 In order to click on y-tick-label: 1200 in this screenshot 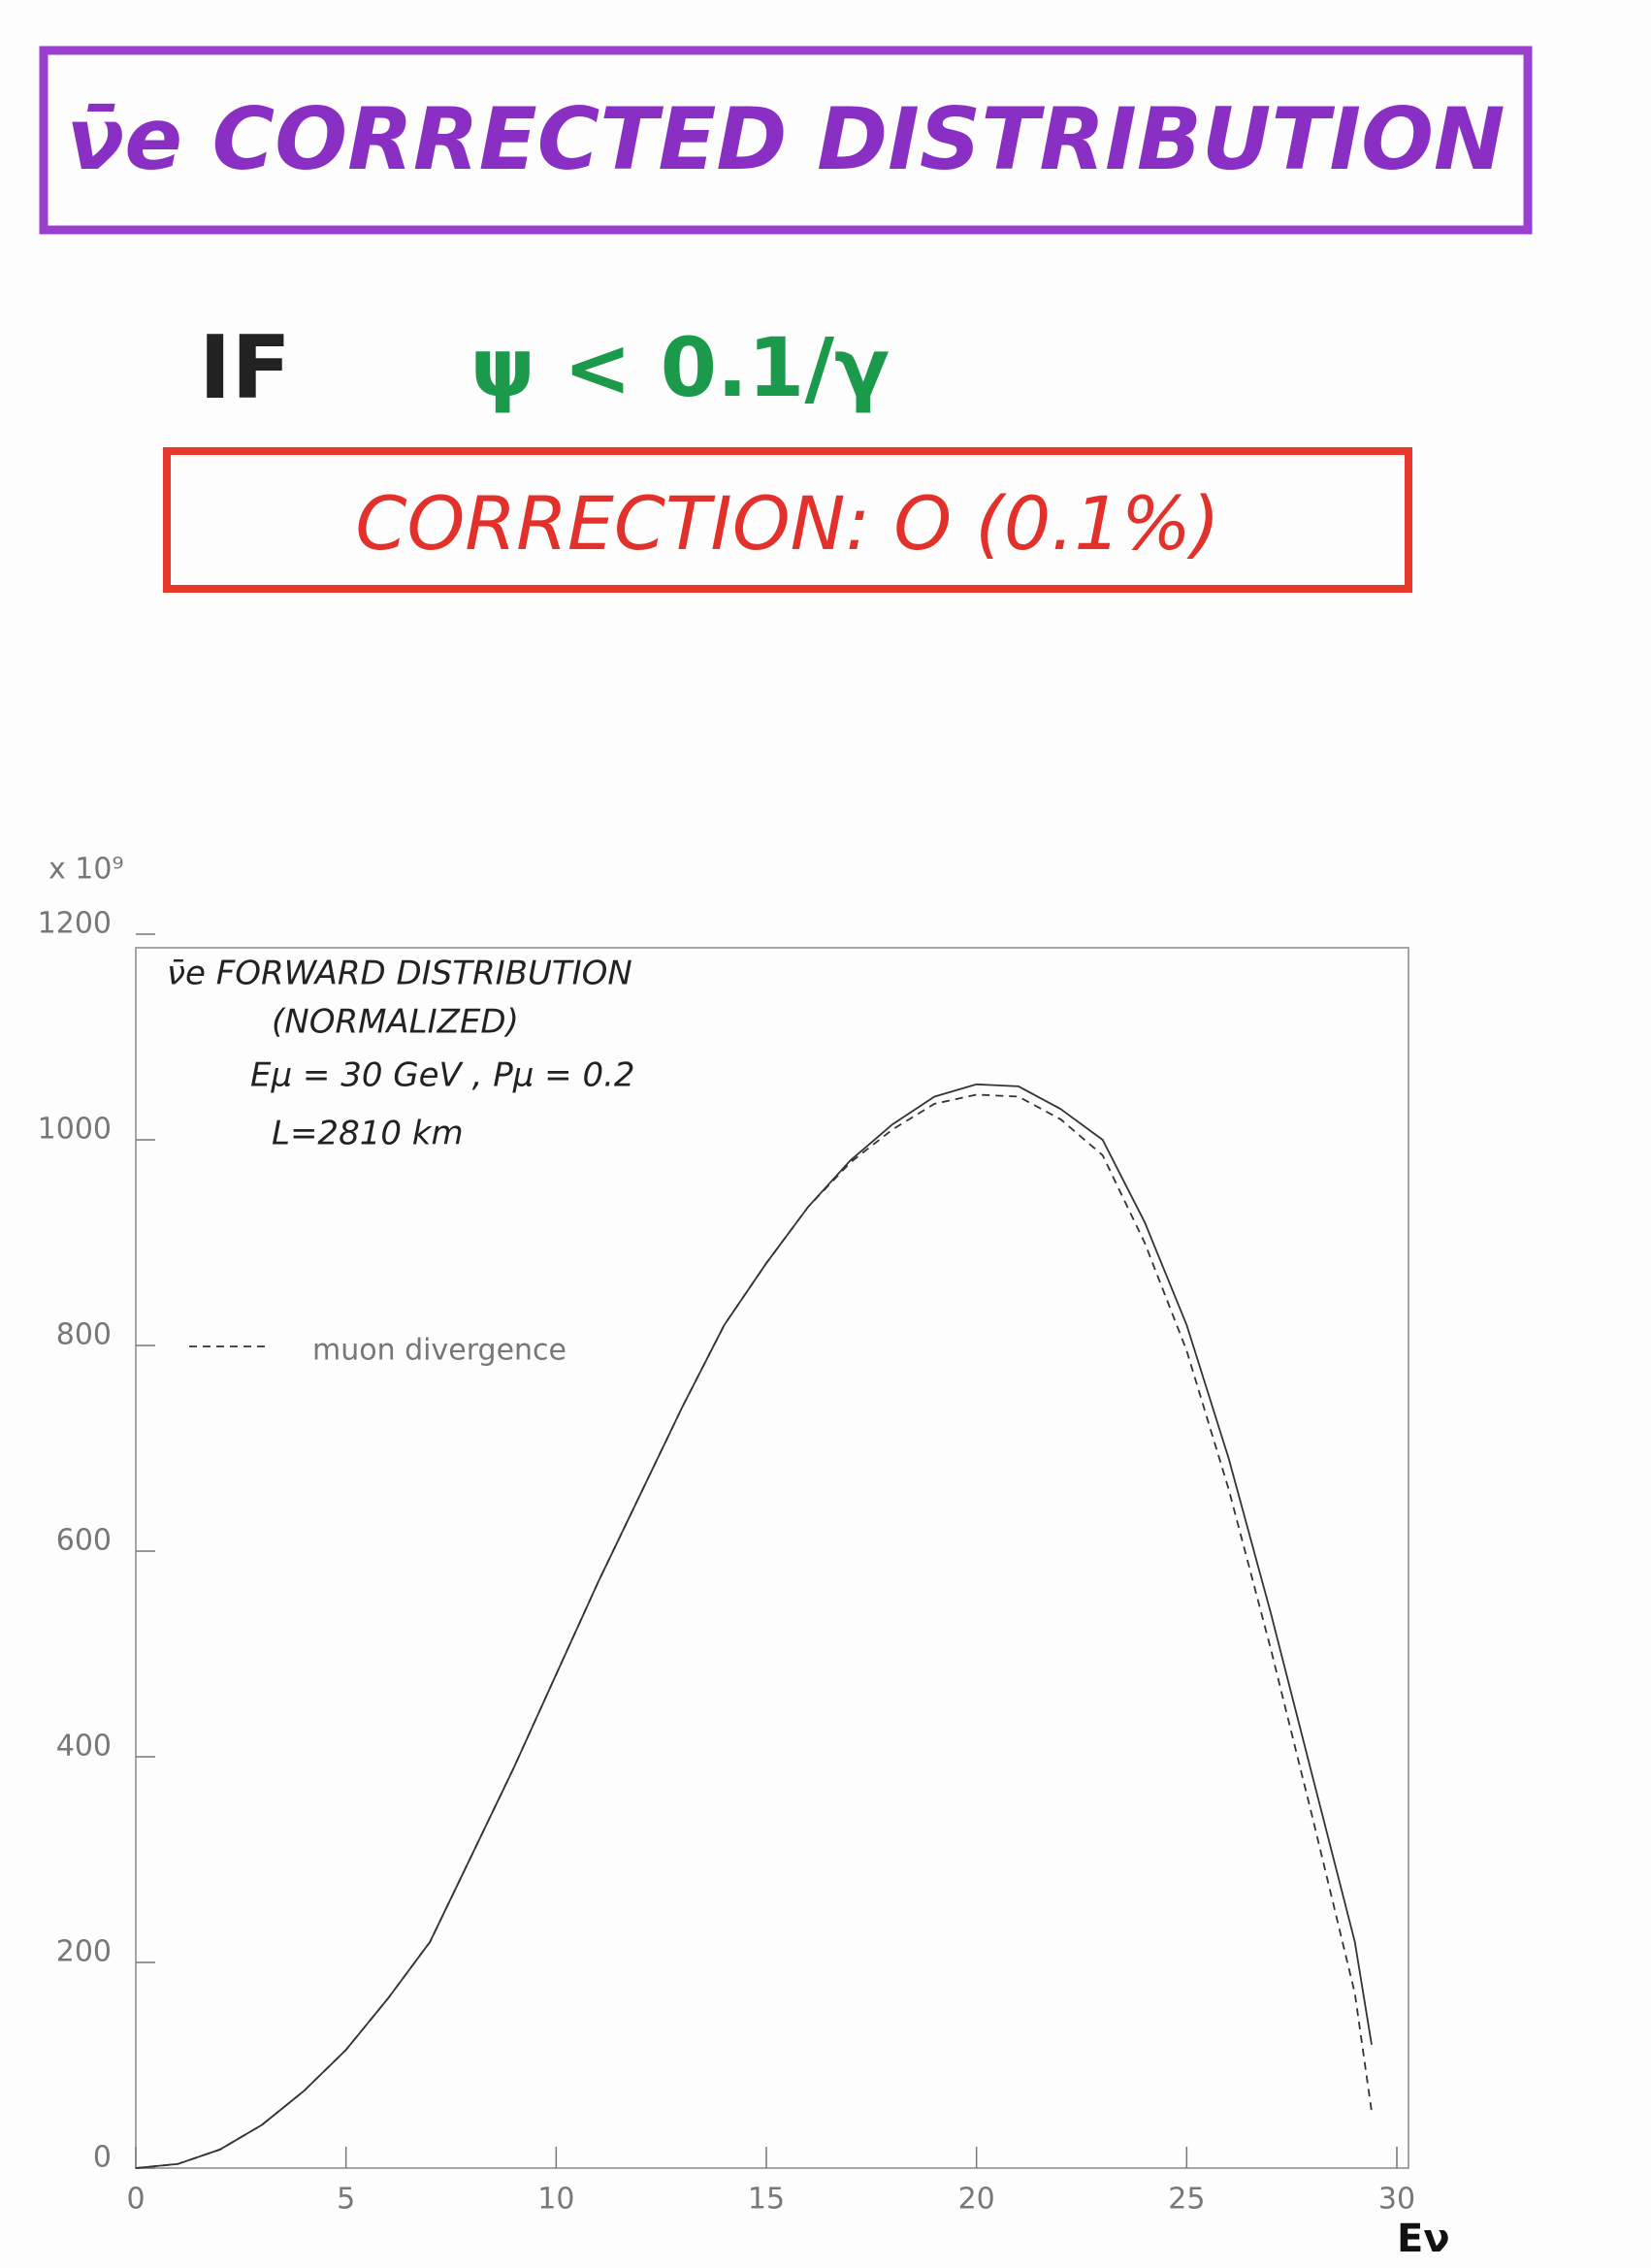, I will do `click(75, 924)`.